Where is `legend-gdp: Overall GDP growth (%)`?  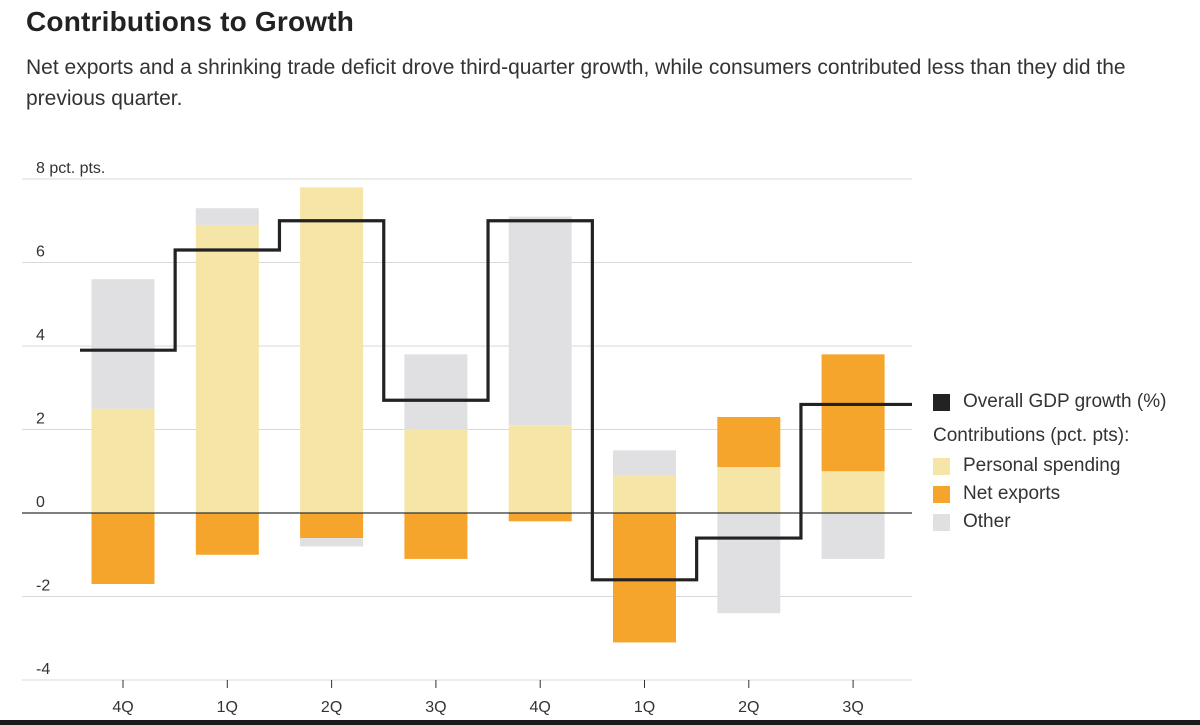
legend-gdp: Overall GDP growth (%) is located at coordinates (1049, 402).